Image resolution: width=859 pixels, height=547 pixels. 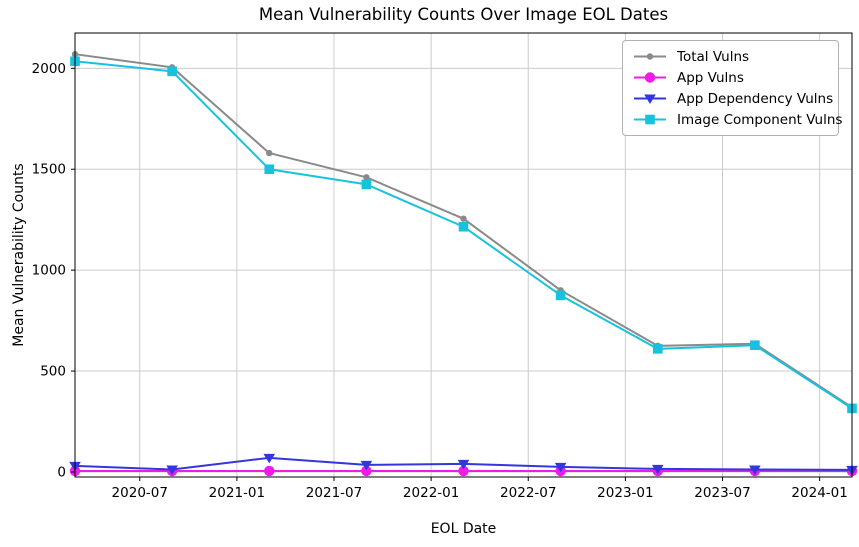 What do you see at coordinates (49, 271) in the screenshot?
I see `y-tick-label: 1000` at bounding box center [49, 271].